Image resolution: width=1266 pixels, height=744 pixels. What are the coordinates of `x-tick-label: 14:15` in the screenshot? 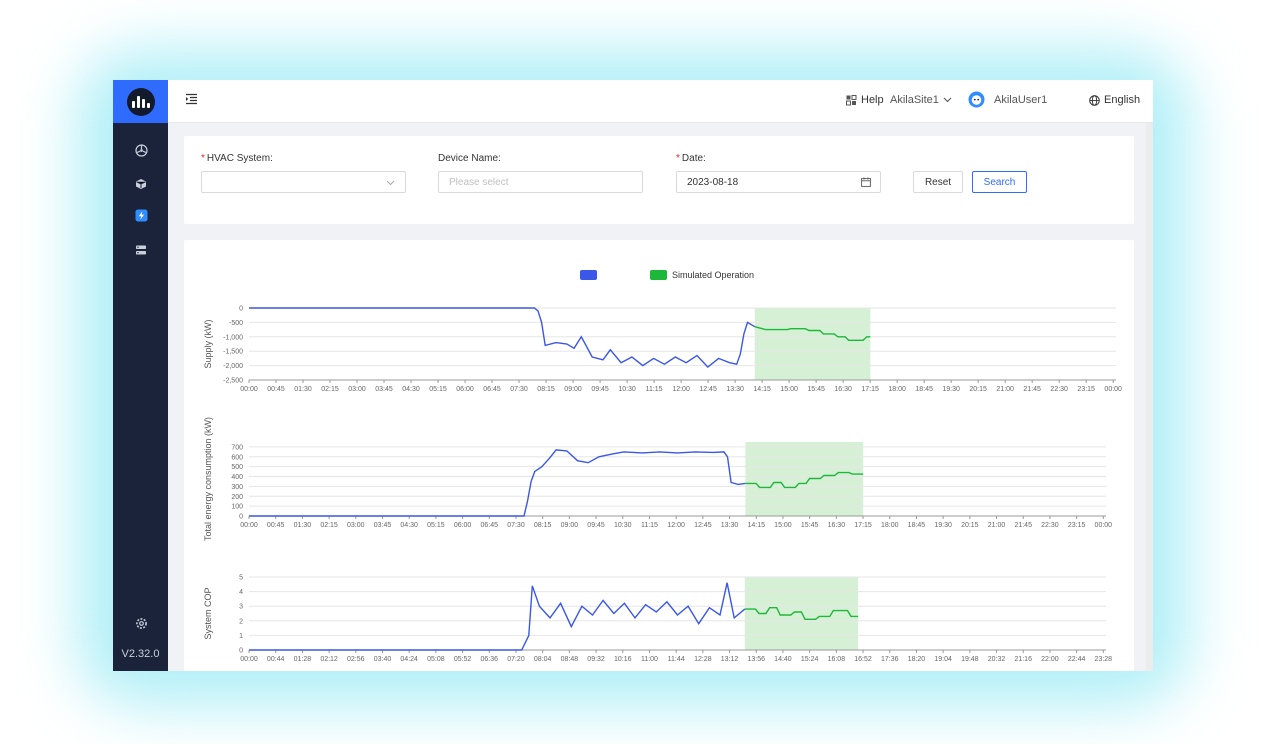 It's located at (756, 525).